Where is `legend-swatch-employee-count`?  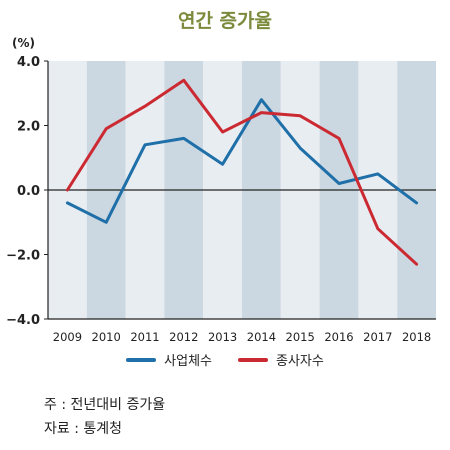 legend-swatch-employee-count is located at coordinates (253, 359).